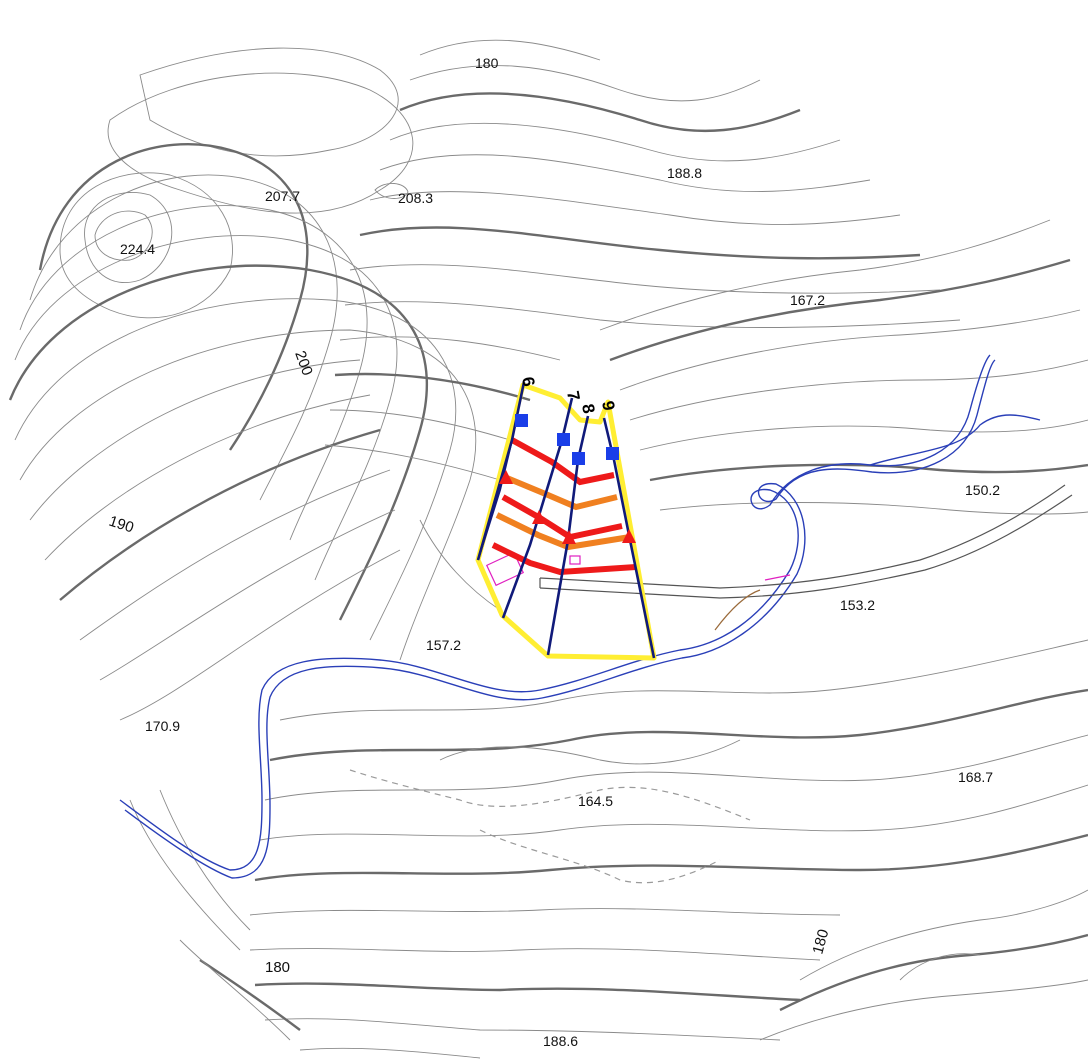 The width and height of the screenshot is (1088, 1059). I want to click on elevation-label: 180, so click(487, 63).